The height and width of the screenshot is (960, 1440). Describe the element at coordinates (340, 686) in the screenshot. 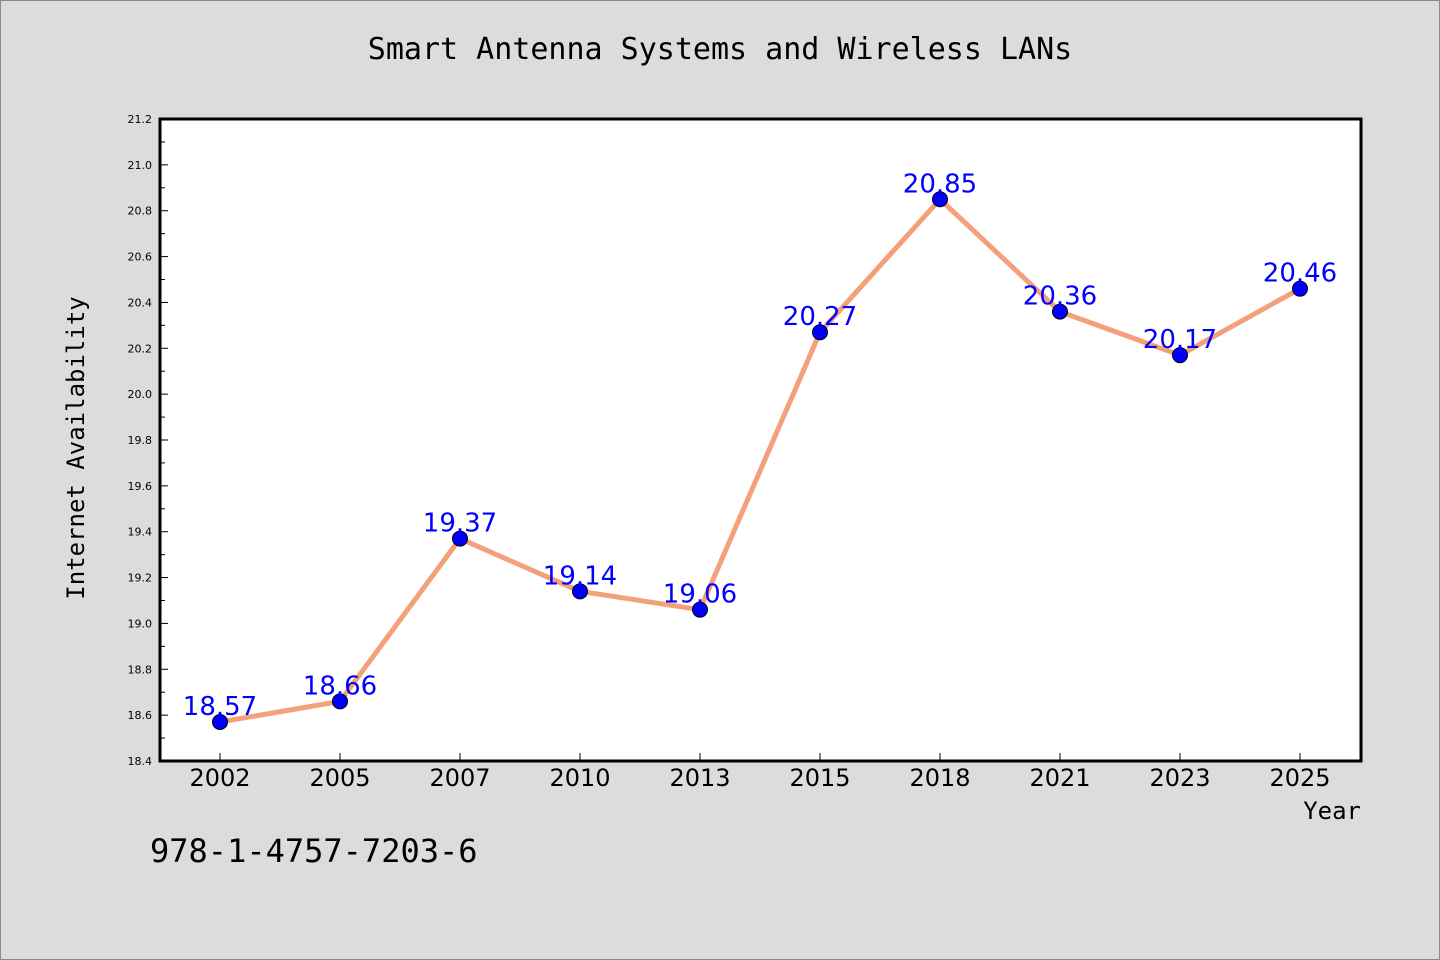

I see `data-label: 18.66` at that location.